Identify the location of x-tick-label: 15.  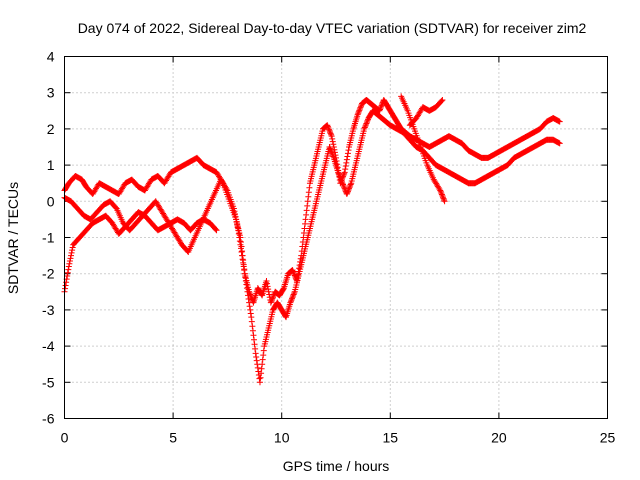
(391, 438).